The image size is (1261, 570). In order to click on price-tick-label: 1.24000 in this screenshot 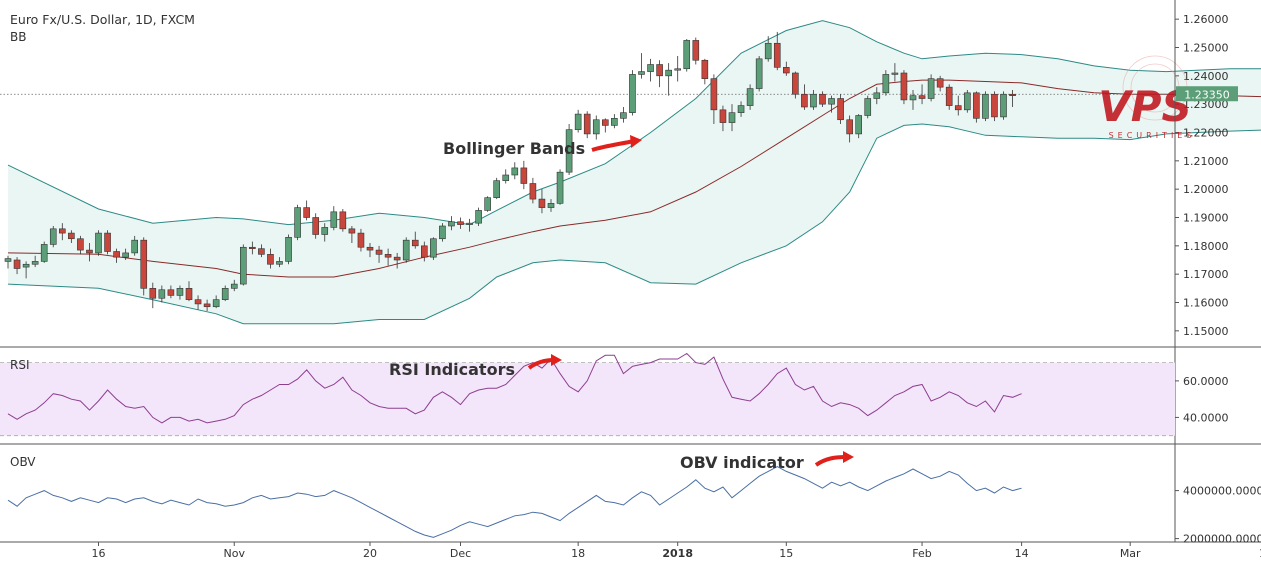, I will do `click(1206, 76)`.